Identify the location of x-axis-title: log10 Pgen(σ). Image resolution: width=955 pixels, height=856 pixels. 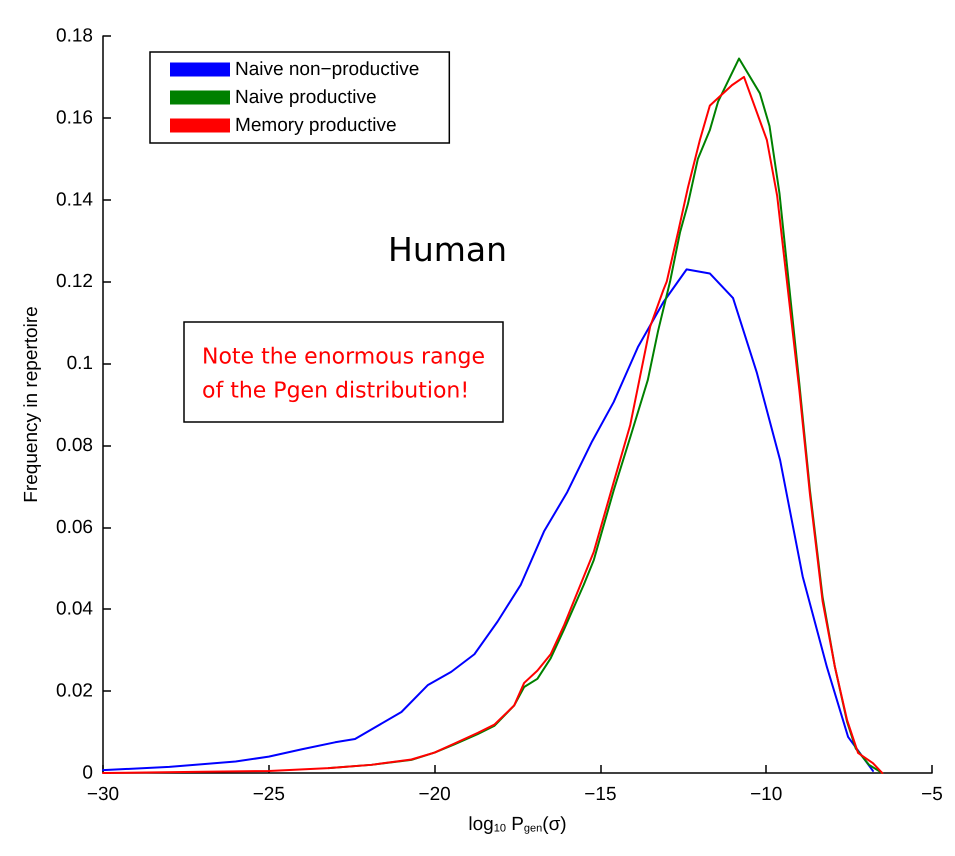
(517, 824).